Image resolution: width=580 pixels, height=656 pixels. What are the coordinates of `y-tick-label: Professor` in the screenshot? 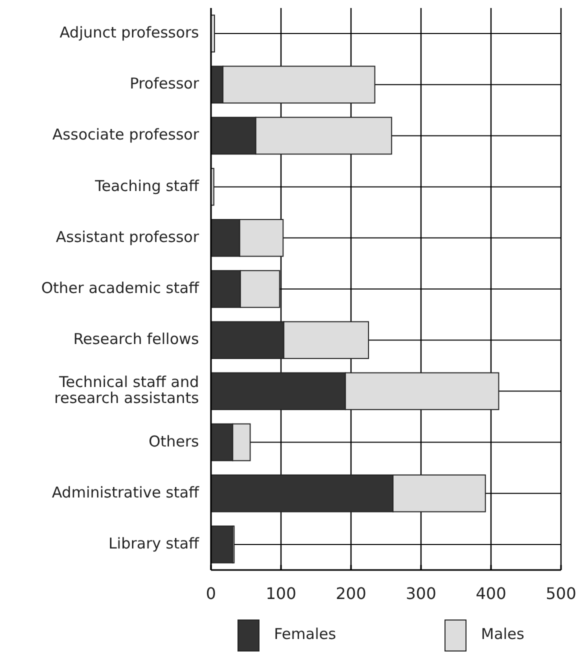 It's located at (165, 83).